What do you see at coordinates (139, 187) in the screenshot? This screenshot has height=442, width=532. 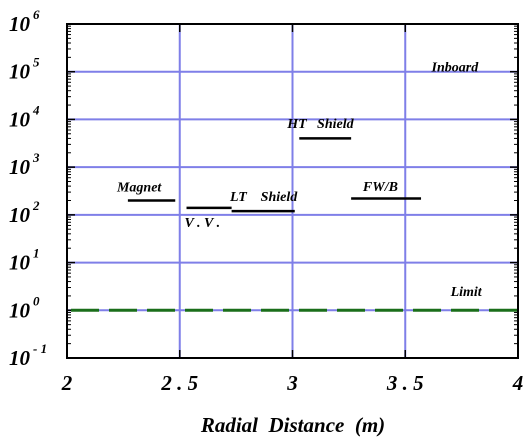 I see `annotation-label: Magnet` at bounding box center [139, 187].